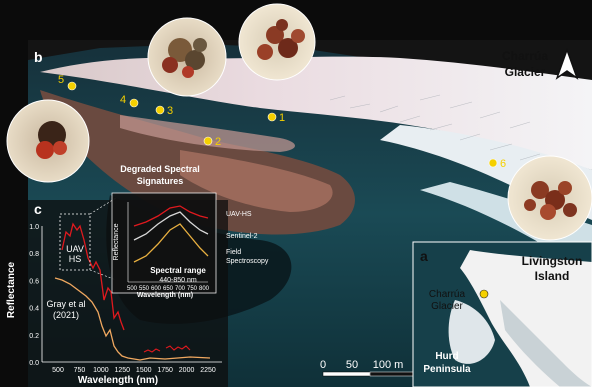 The height and width of the screenshot is (387, 592). I want to click on inset-x-tick: 700, so click(180, 289).